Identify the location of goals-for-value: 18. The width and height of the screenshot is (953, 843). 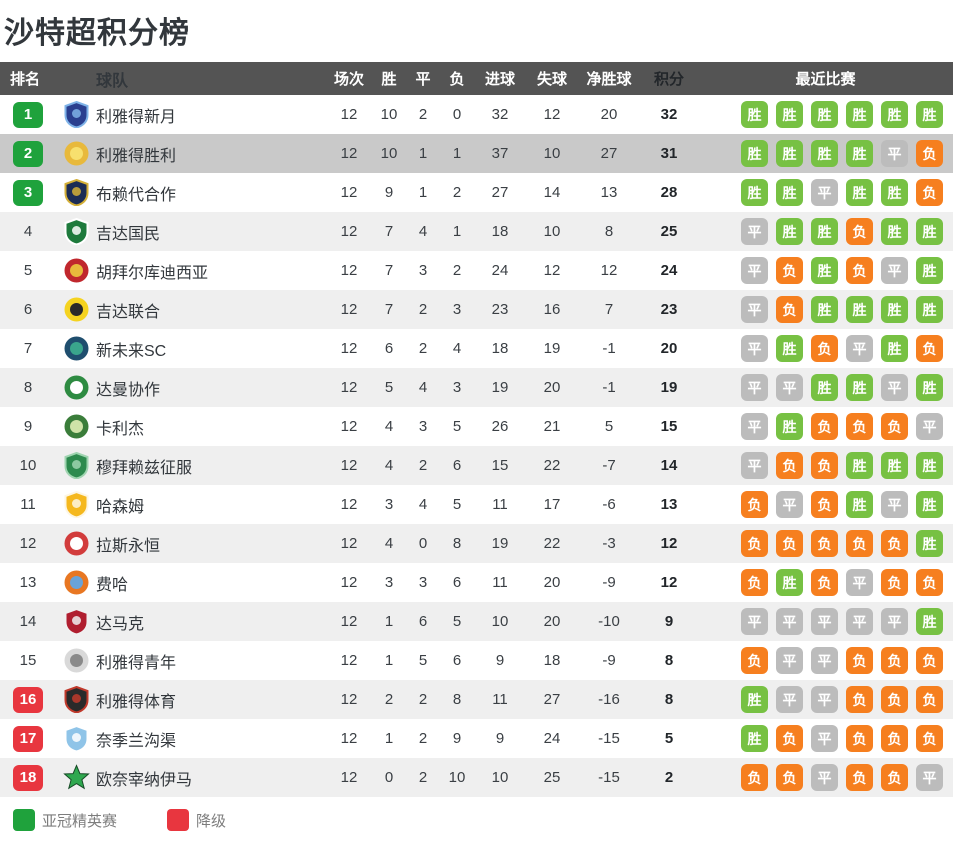
(500, 231).